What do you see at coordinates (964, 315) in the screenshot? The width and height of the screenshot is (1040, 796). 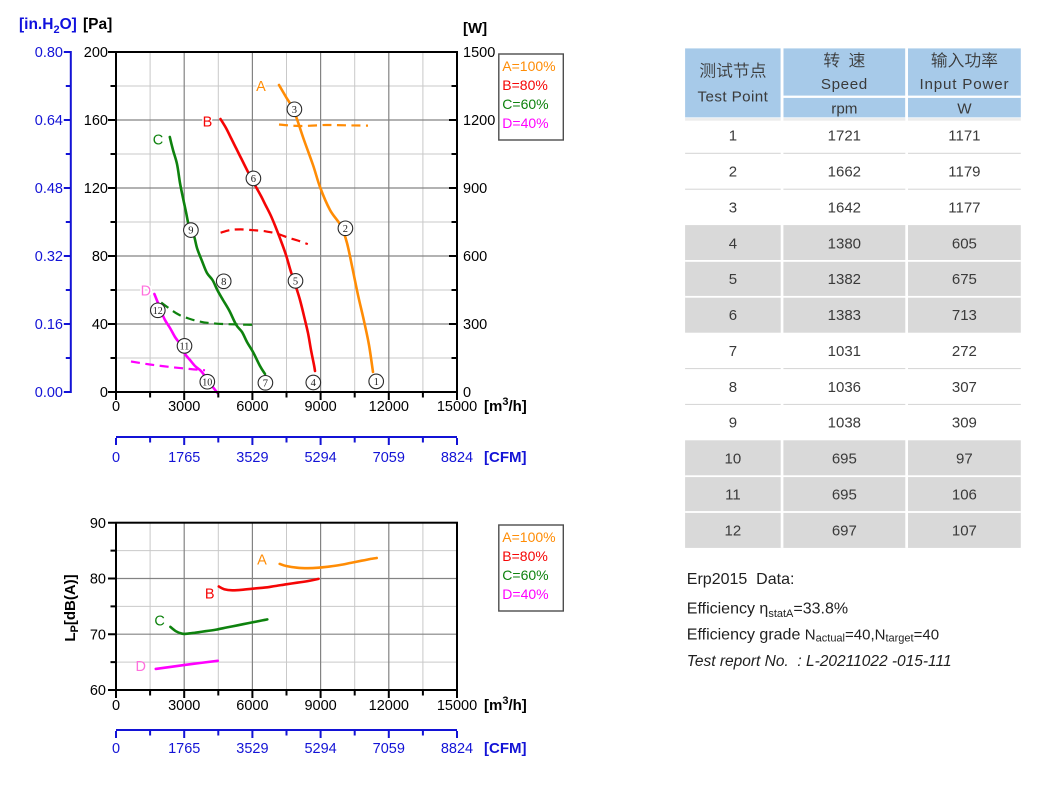 I see `svg-text: 713` at bounding box center [964, 315].